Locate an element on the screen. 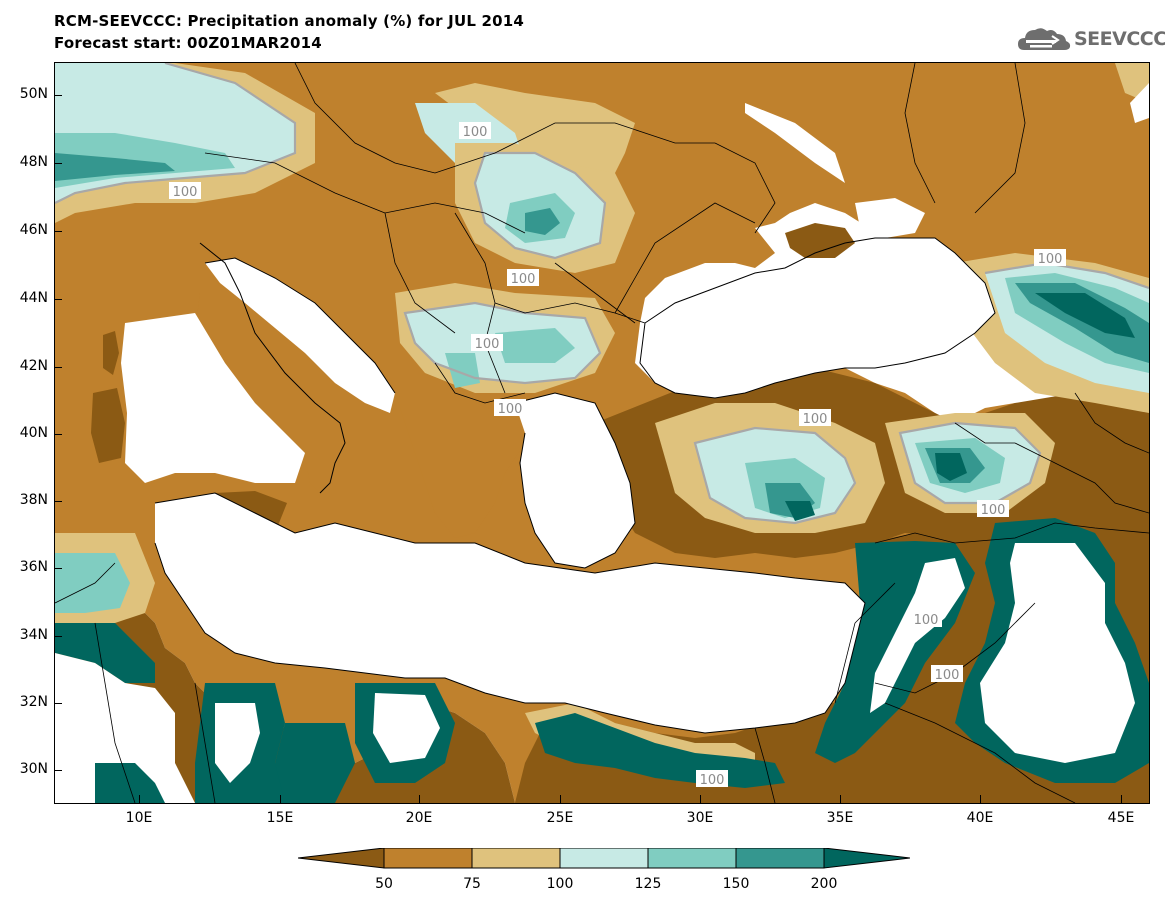 This screenshot has width=1165, height=907. latitude-tick-label: 42N is located at coordinates (33, 366).